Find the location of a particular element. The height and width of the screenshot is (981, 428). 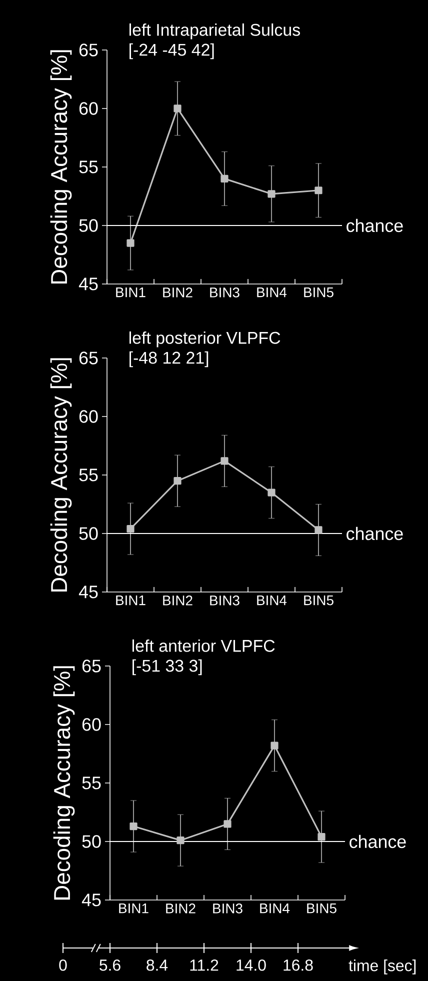

text: 11.2 is located at coordinates (204, 965).